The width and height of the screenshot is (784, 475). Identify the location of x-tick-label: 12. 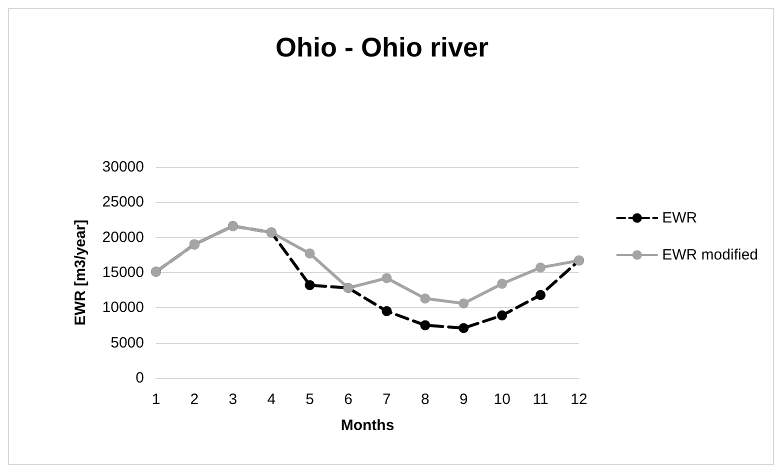
(579, 399).